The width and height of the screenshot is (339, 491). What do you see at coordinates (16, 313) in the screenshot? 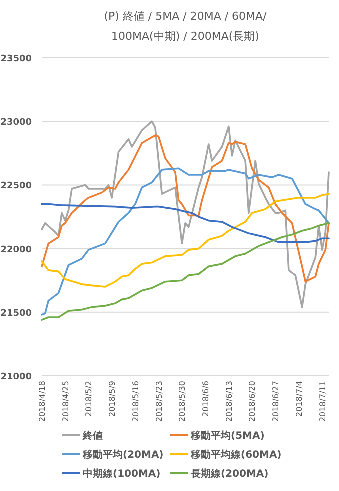
I see `y-tick-label: 21500` at bounding box center [16, 313].